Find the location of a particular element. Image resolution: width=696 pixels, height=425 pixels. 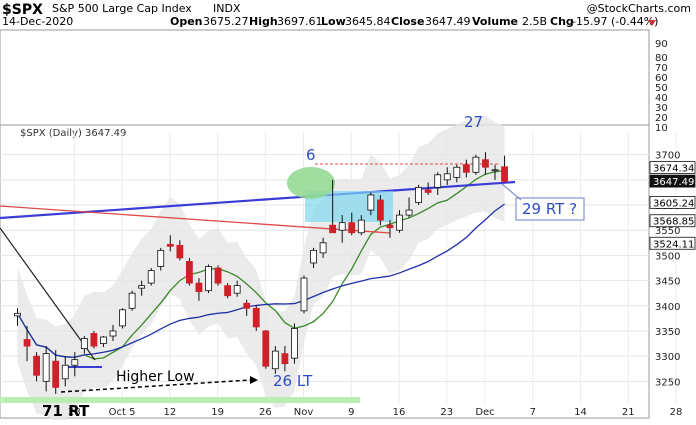

rsi-tick: 30 is located at coordinates (661, 108).